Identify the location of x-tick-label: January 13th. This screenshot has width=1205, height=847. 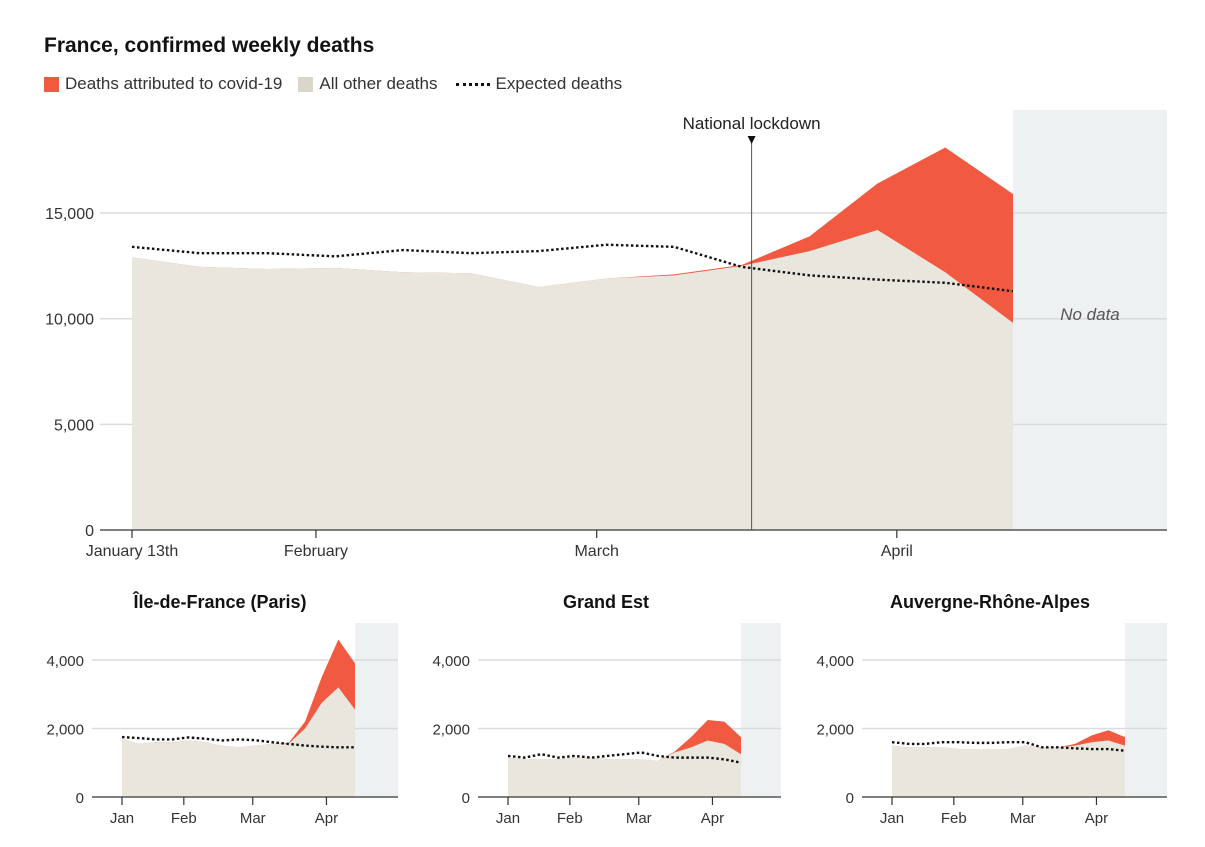
(132, 551).